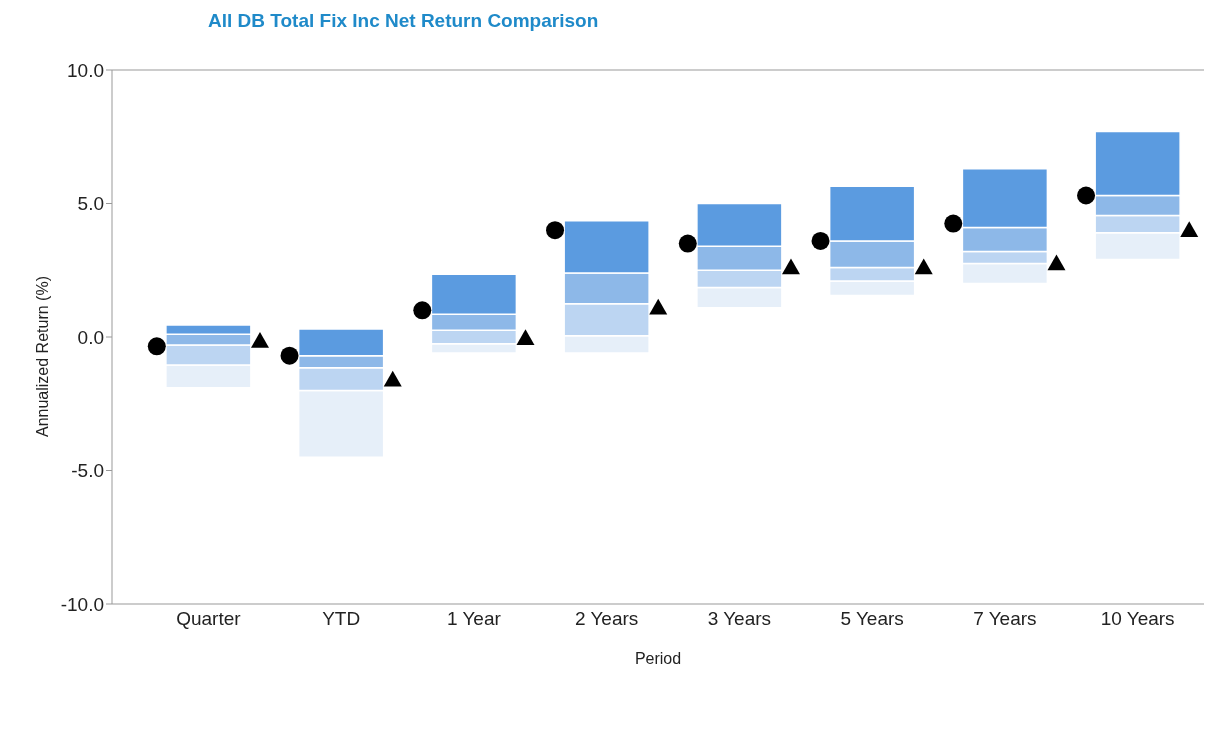 This screenshot has height=729, width=1213. What do you see at coordinates (85, 70) in the screenshot?
I see `y-tick-label: 10.0` at bounding box center [85, 70].